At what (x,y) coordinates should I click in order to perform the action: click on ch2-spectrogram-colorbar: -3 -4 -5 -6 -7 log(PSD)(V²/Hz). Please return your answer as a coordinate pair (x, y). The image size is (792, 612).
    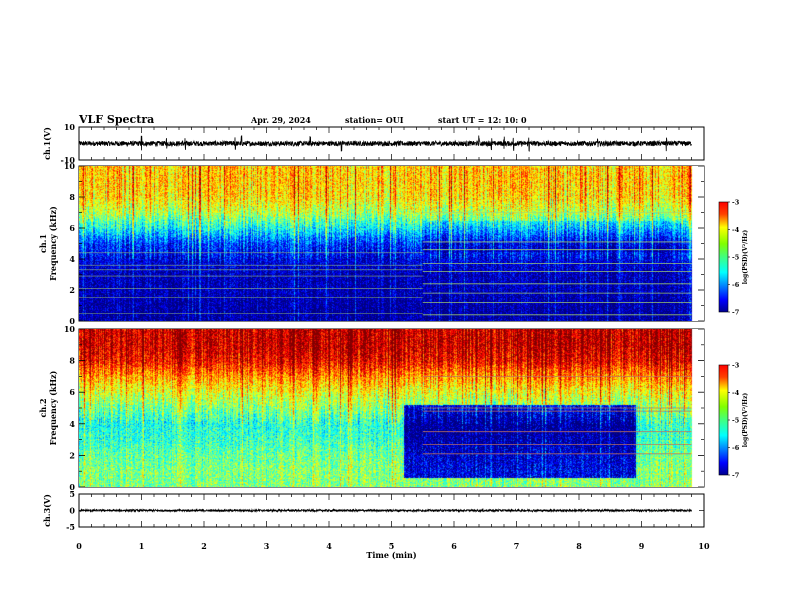
    Looking at the image, I should click on (733, 421).